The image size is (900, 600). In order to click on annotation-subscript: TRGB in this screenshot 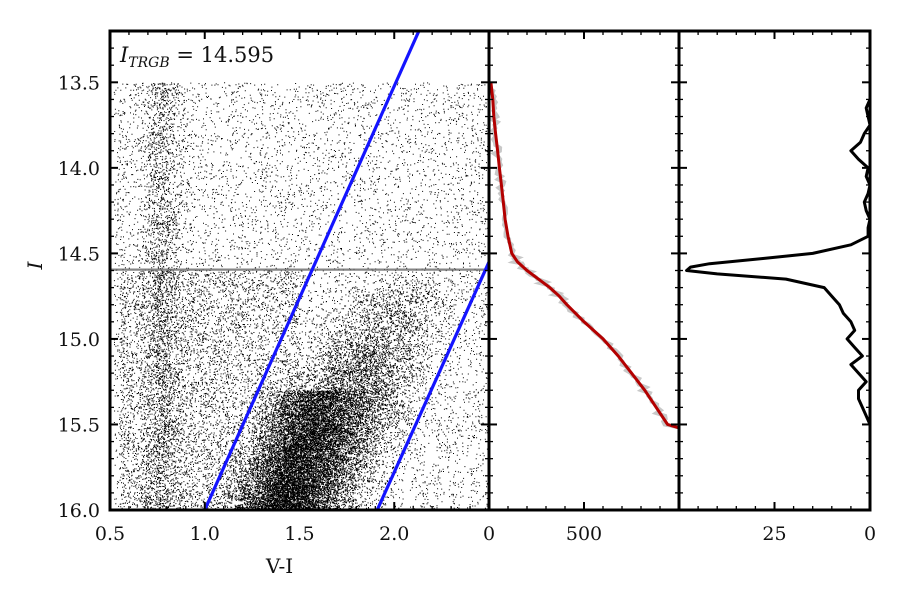, I will do `click(148, 63)`.